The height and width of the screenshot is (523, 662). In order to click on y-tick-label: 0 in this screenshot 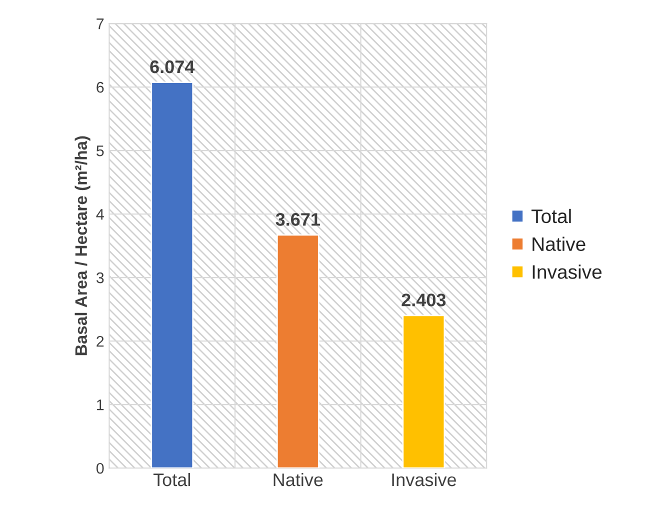, I will do `click(100, 468)`.